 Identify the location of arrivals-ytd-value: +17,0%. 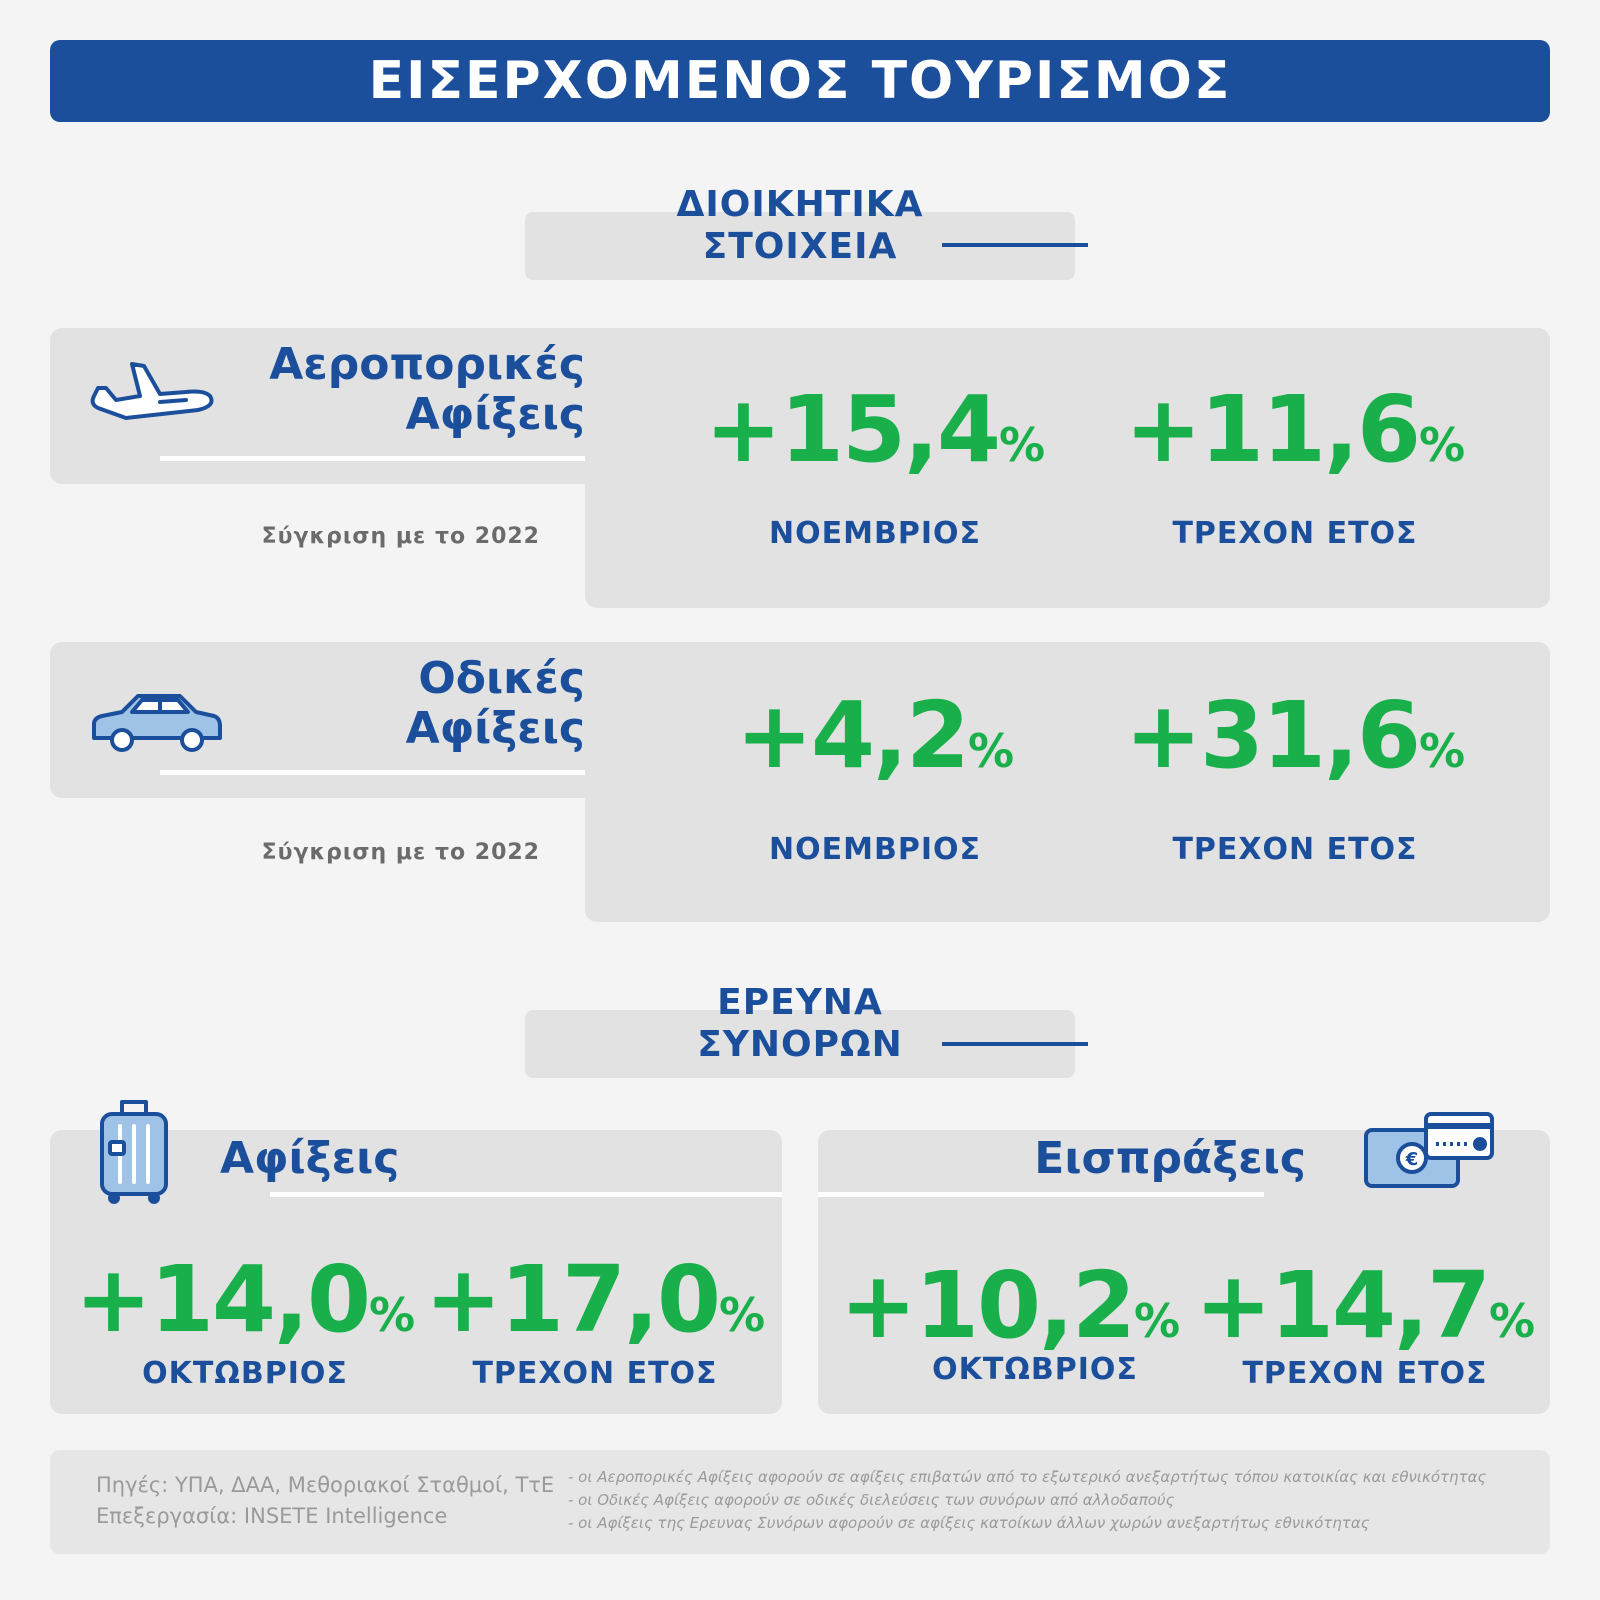
(595, 1307).